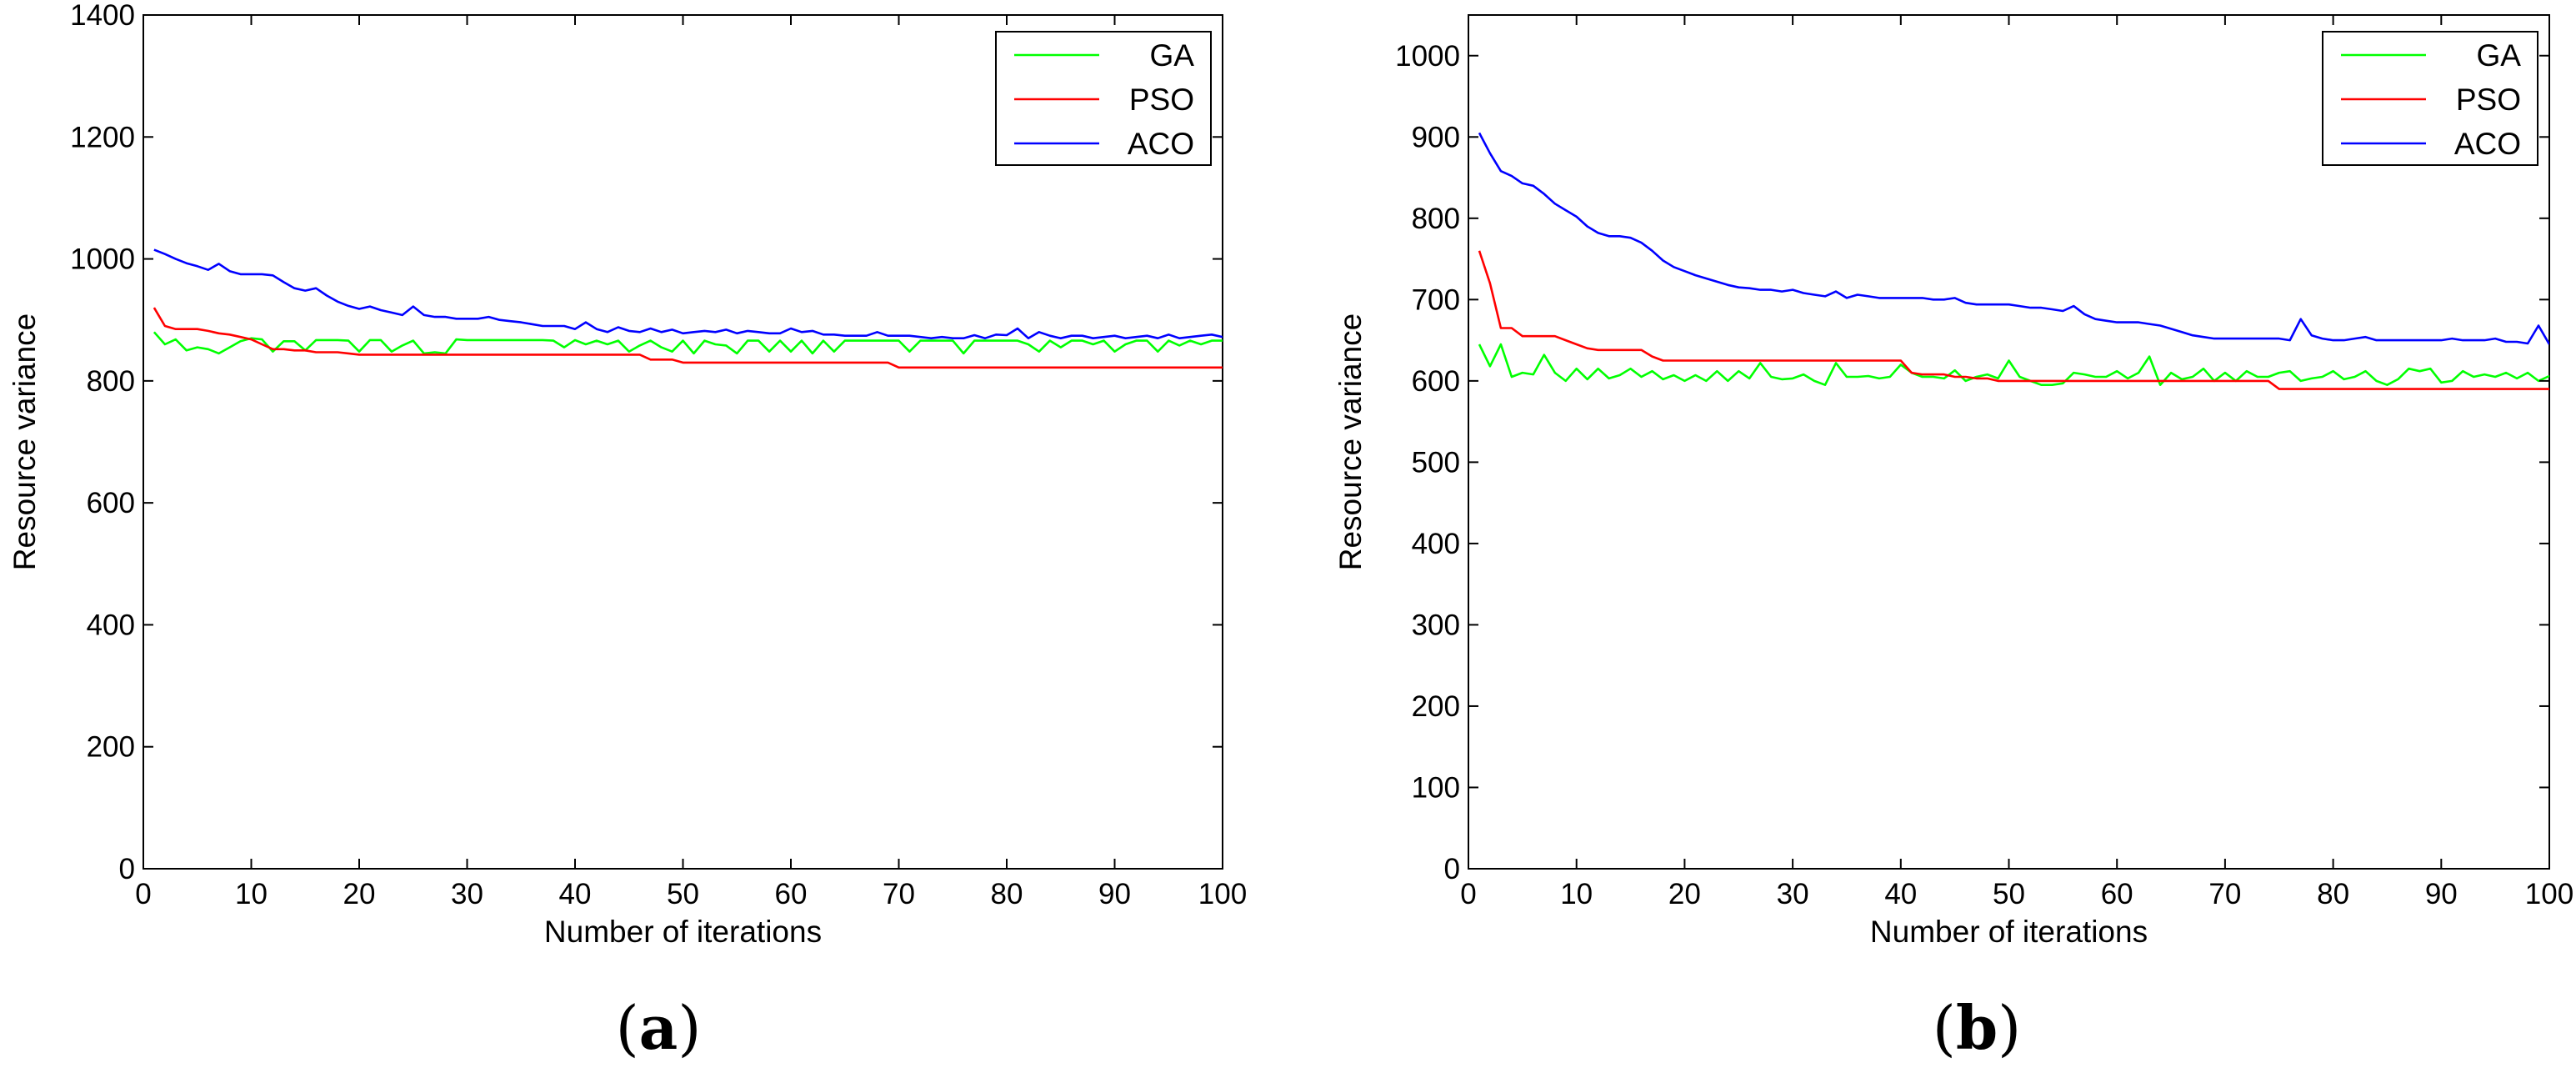 The width and height of the screenshot is (2576, 1078). I want to click on y-tick-label: 500, so click(1436, 463).